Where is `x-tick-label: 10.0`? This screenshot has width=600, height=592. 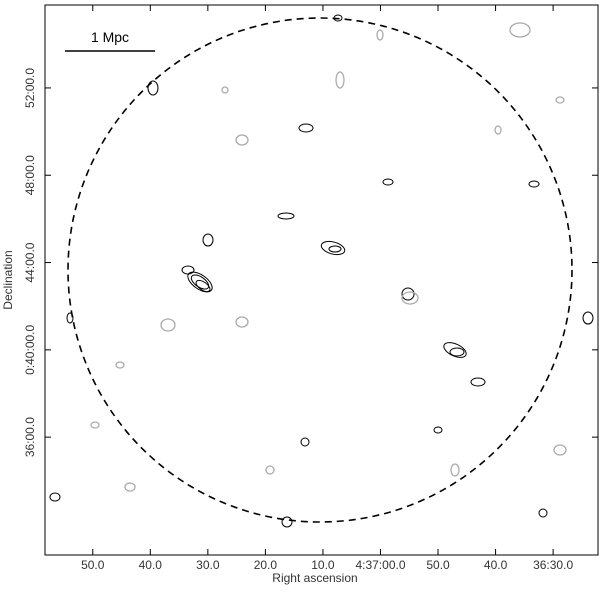 x-tick-label: 10.0 is located at coordinates (323, 565).